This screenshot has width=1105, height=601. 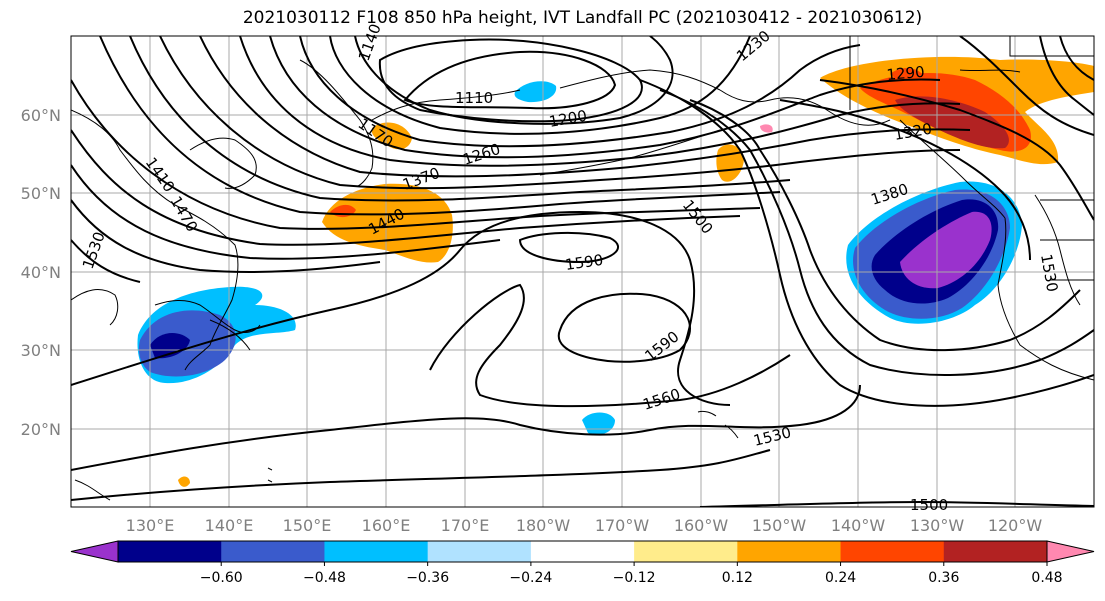 What do you see at coordinates (474, 98) in the screenshot?
I see `contour-label: 1110` at bounding box center [474, 98].